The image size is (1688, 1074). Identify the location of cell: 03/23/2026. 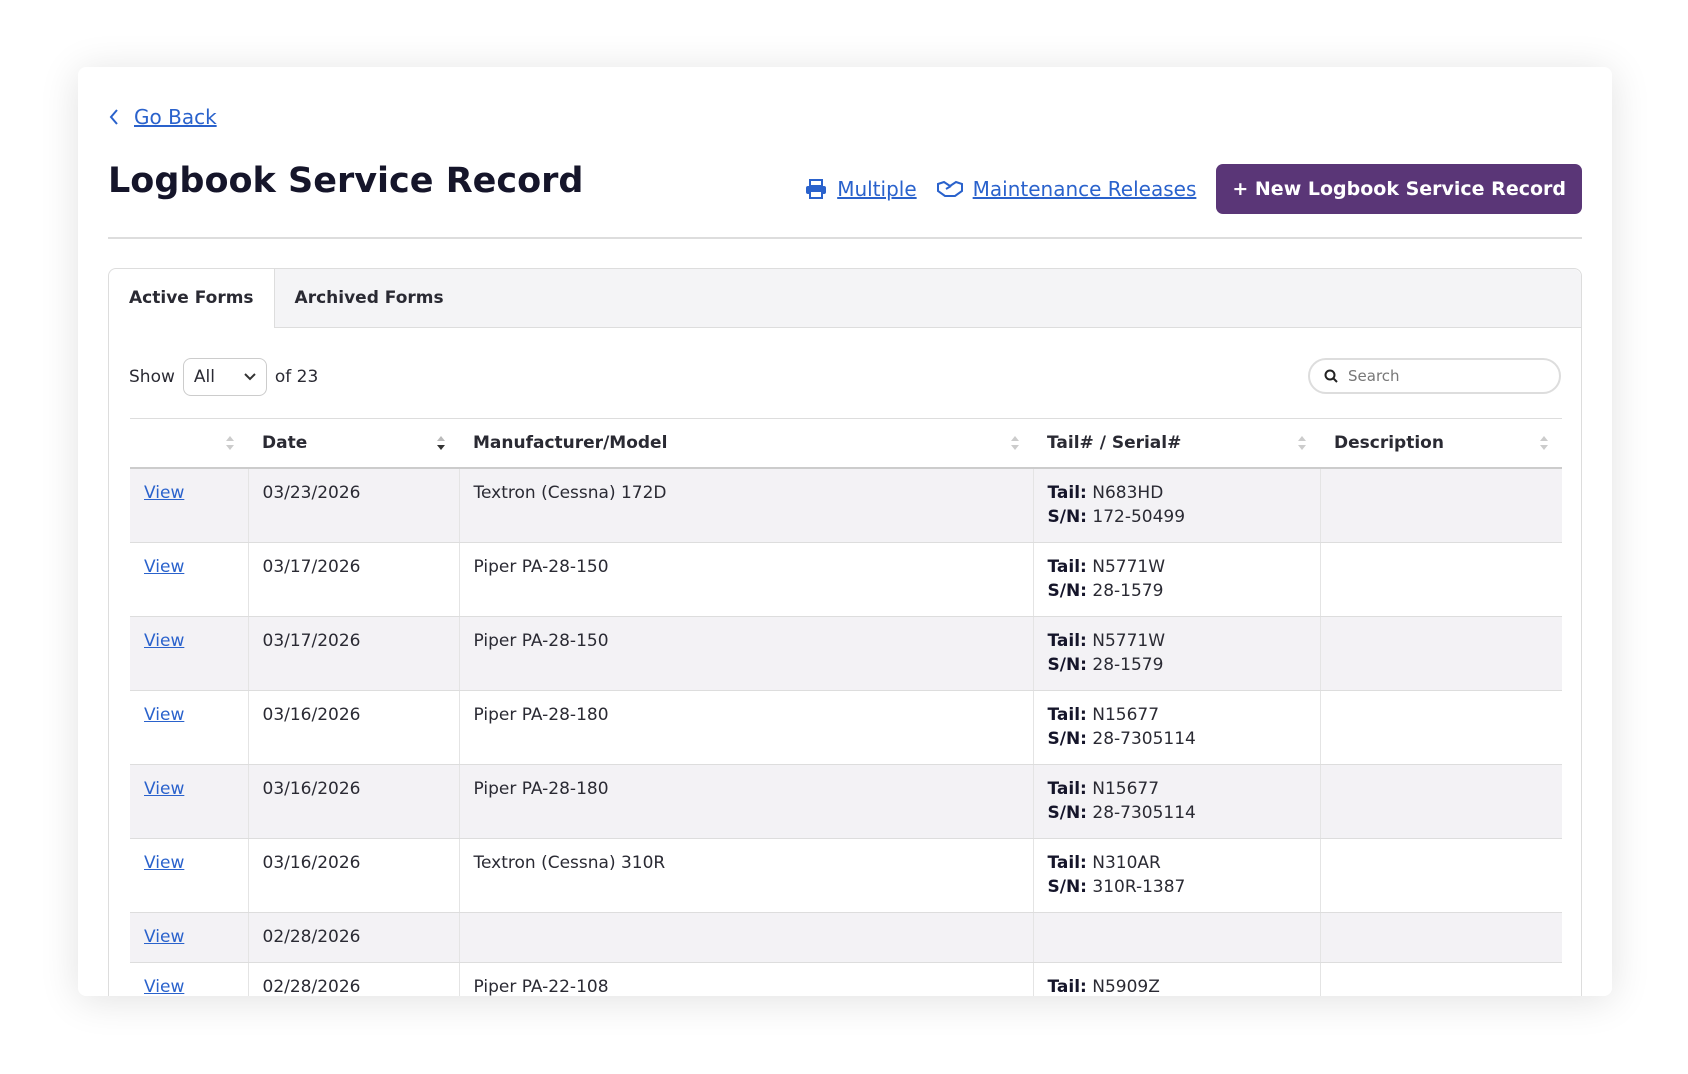
(353, 505).